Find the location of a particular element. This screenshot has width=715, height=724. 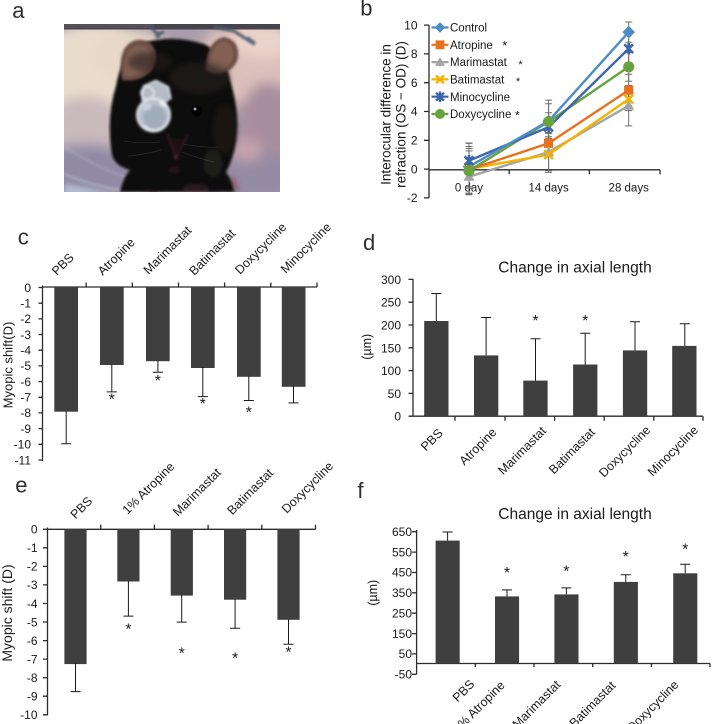

svg-text: Interocular difference in is located at coordinates (386, 114).